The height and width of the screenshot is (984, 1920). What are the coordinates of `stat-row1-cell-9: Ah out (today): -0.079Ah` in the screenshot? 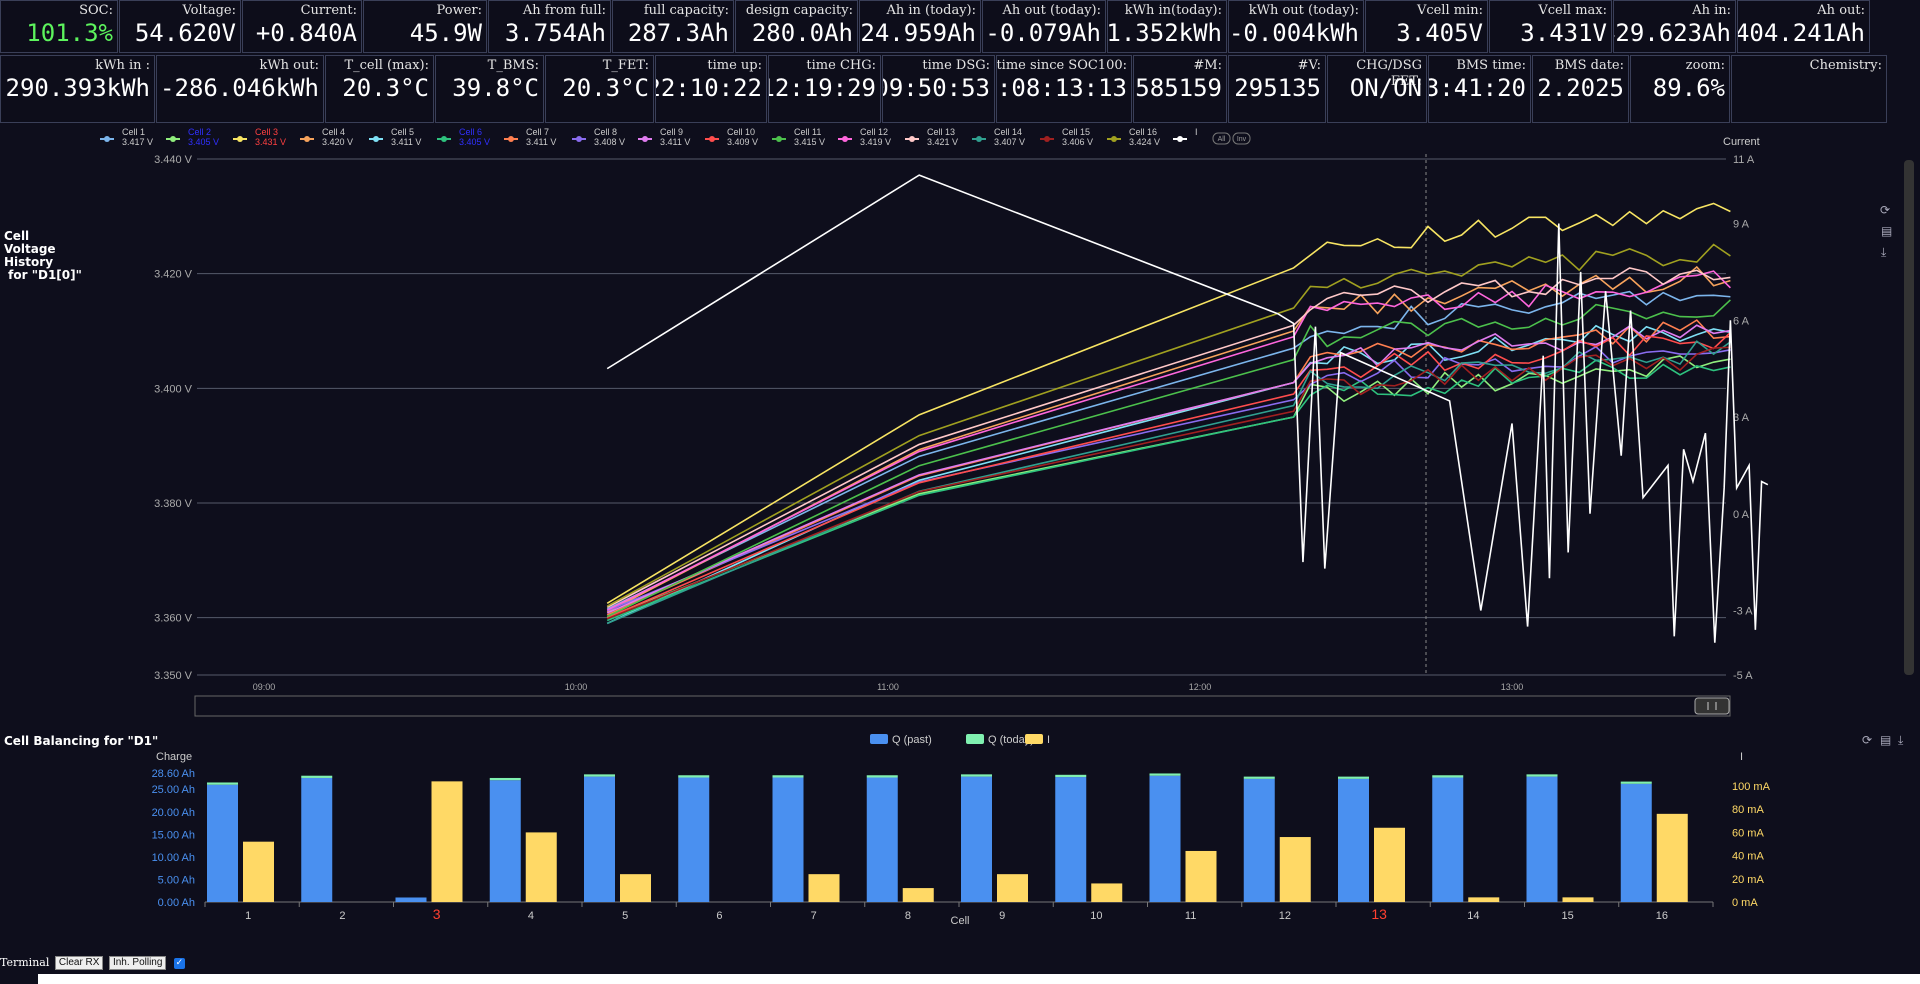 It's located at (1044, 26).